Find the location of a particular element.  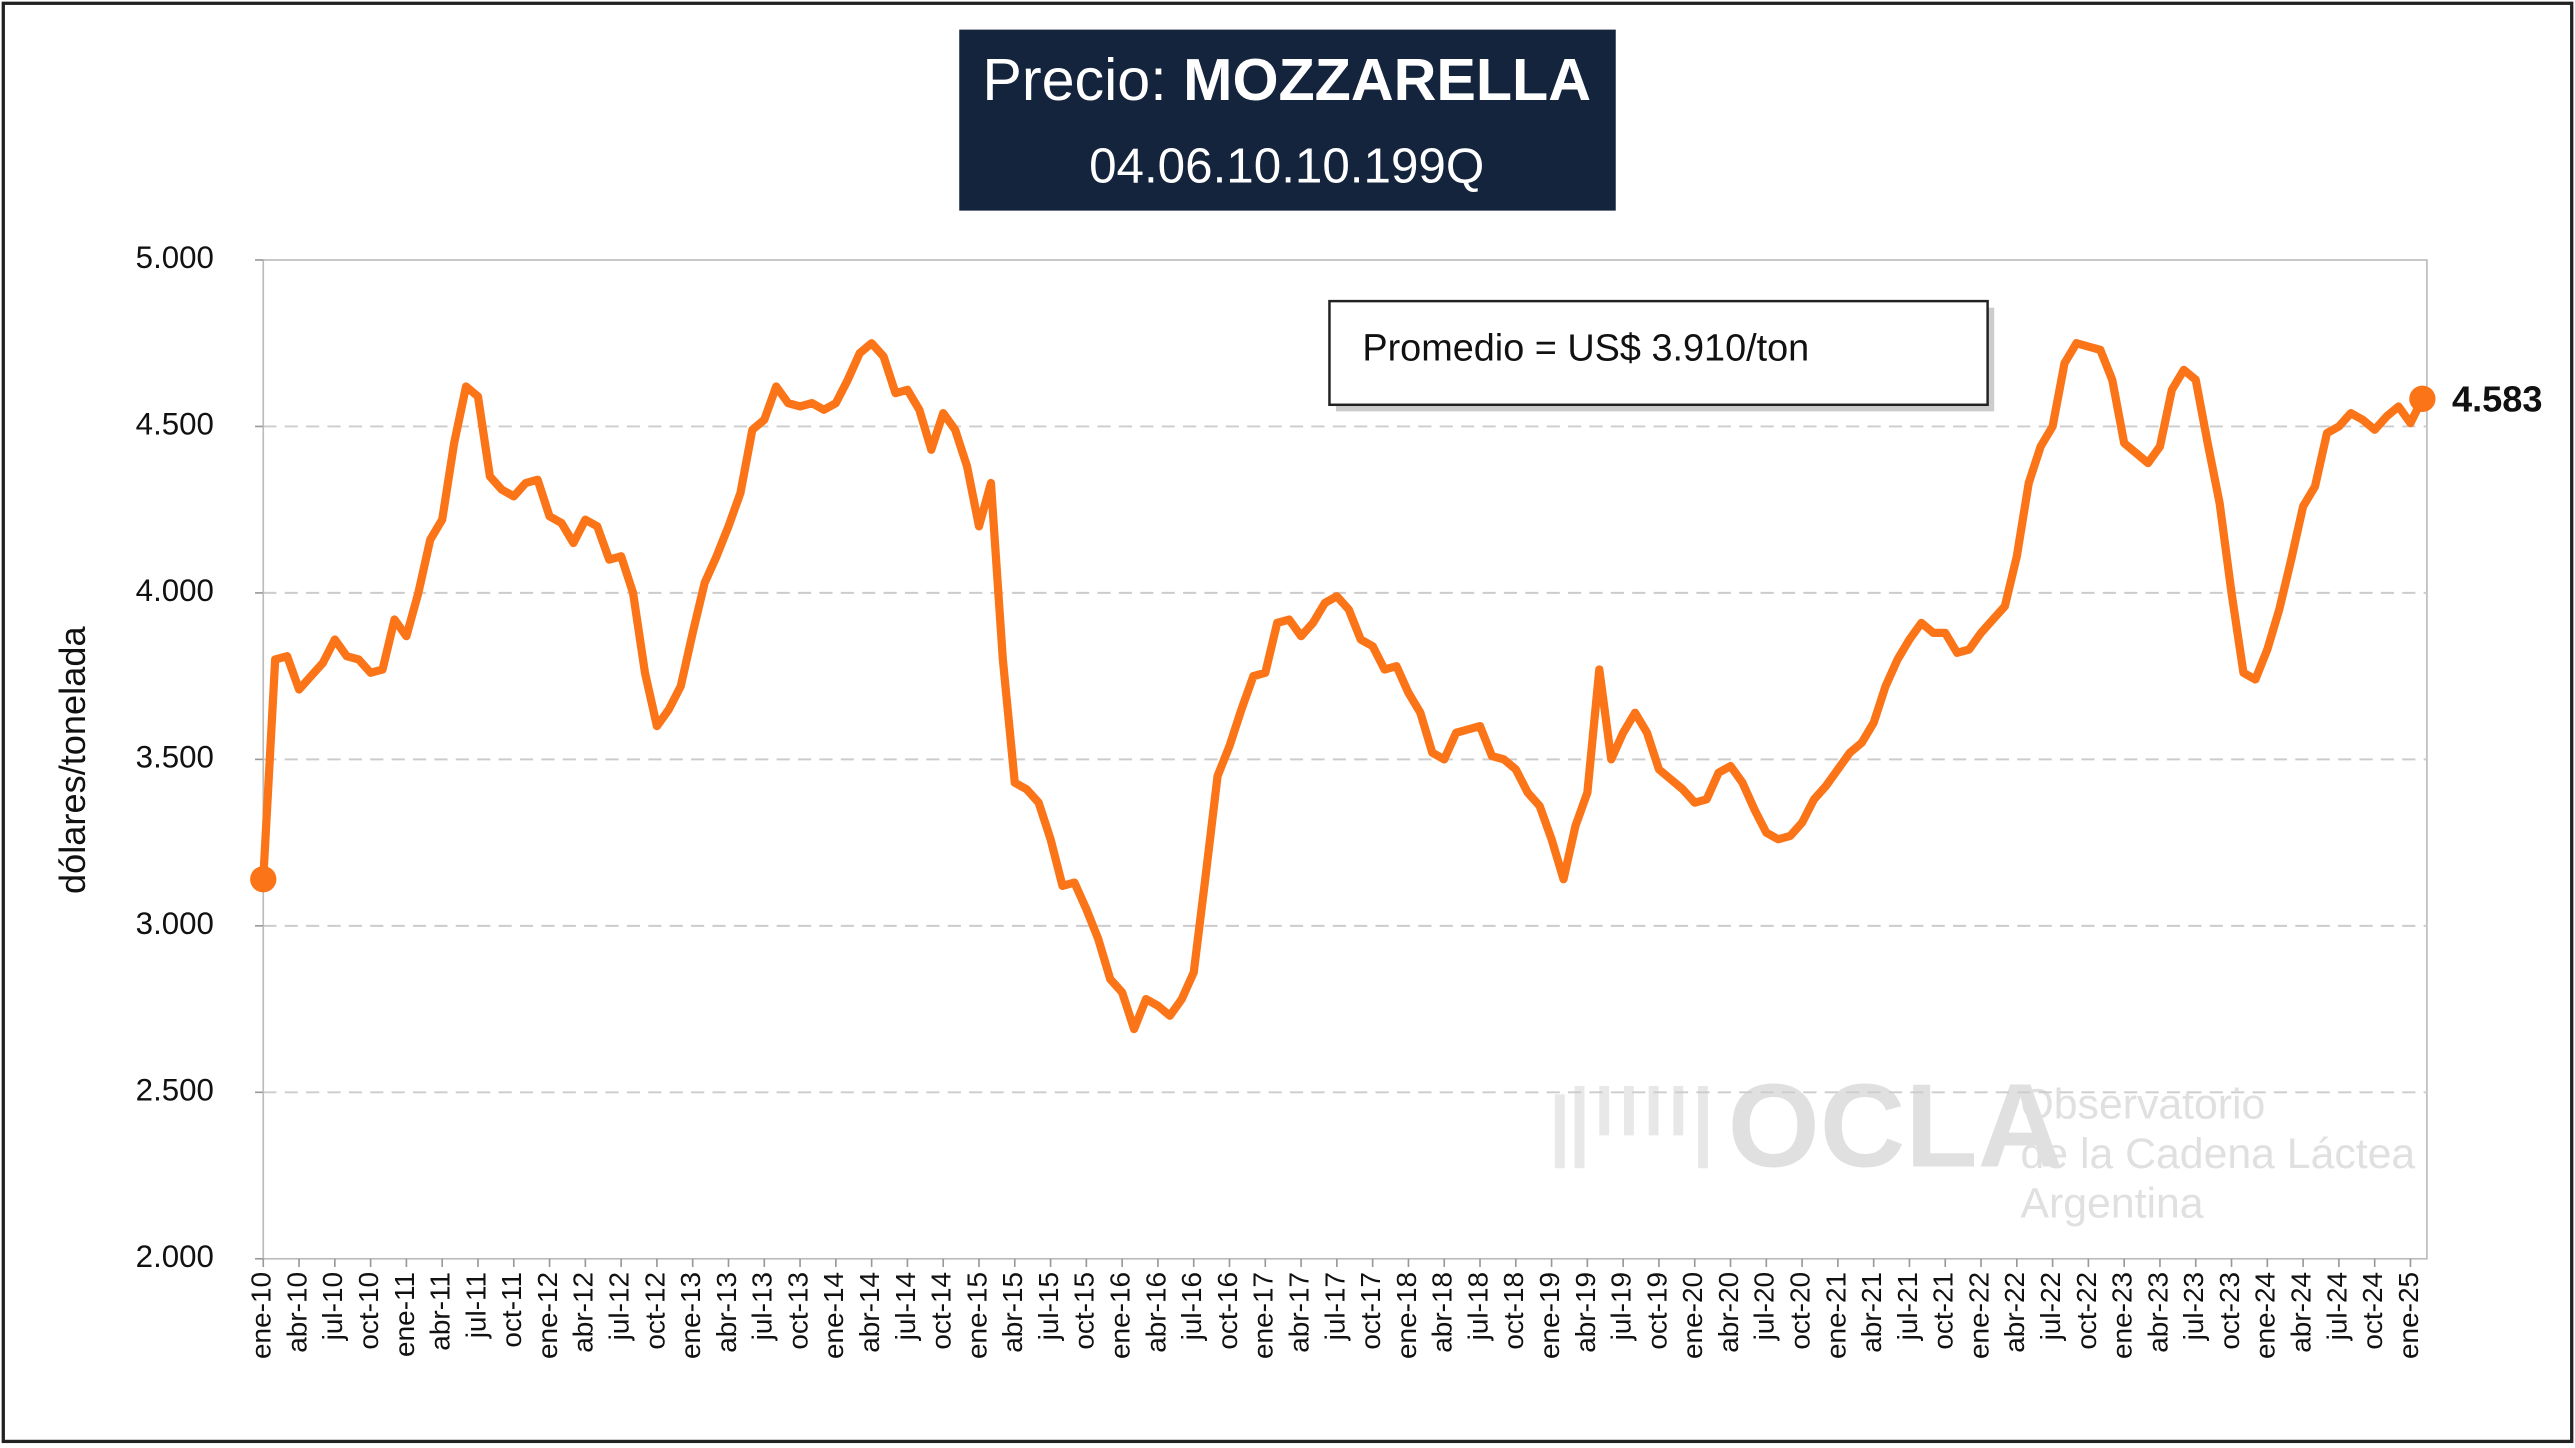

watermark-line: de la Cadena Láctea is located at coordinates (2218, 1154).